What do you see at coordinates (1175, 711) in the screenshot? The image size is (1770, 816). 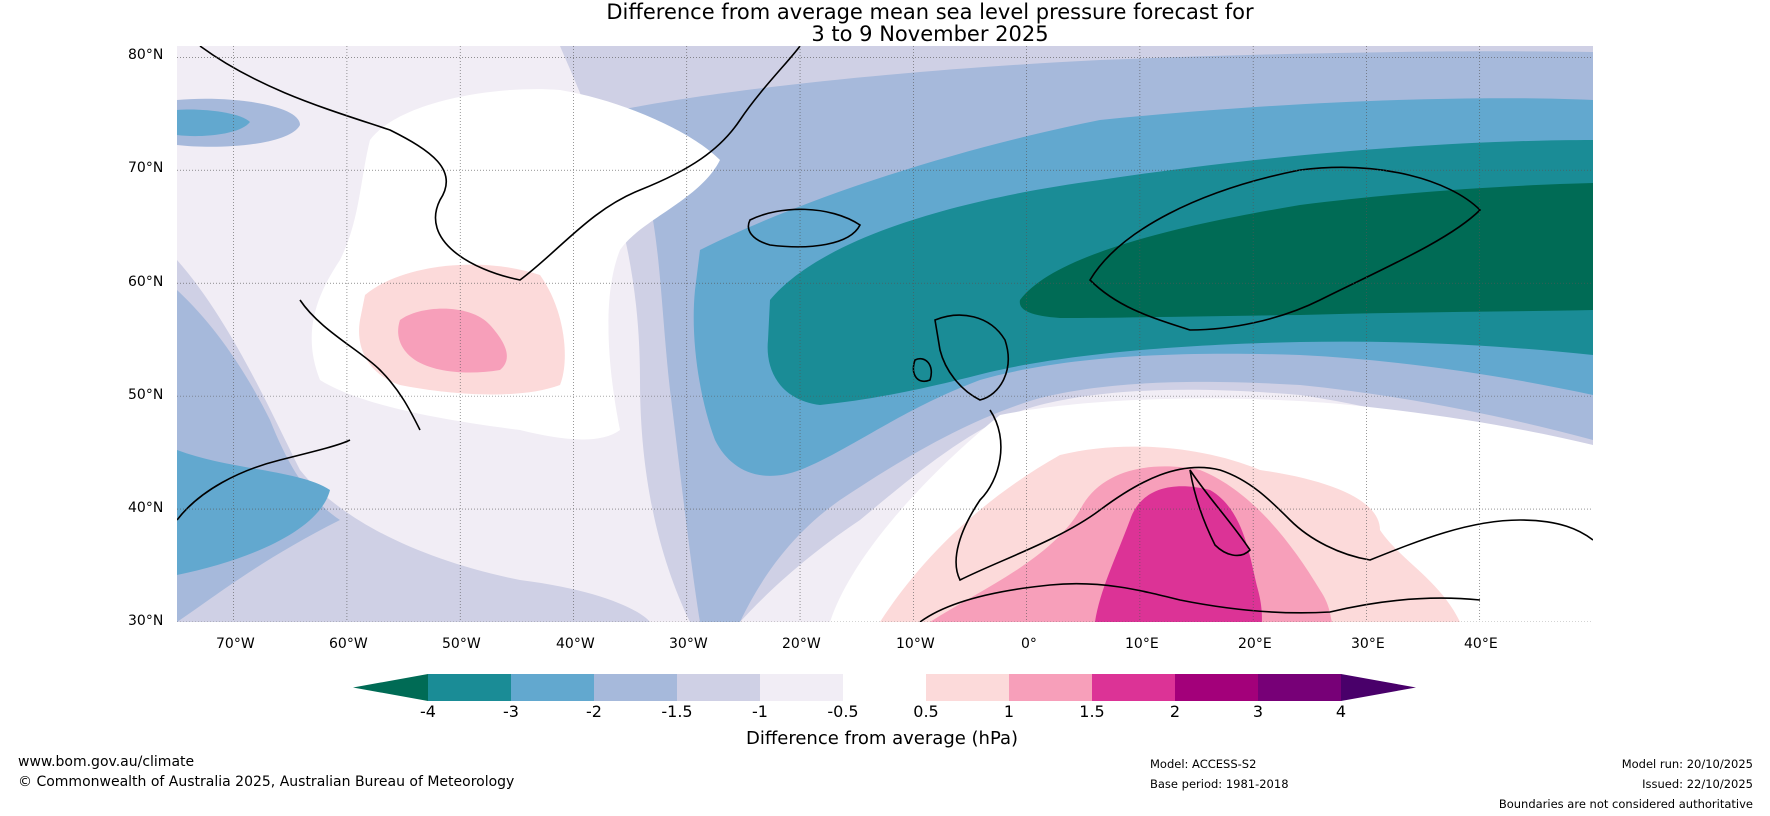 I see `colorbar-tick: 2` at bounding box center [1175, 711].